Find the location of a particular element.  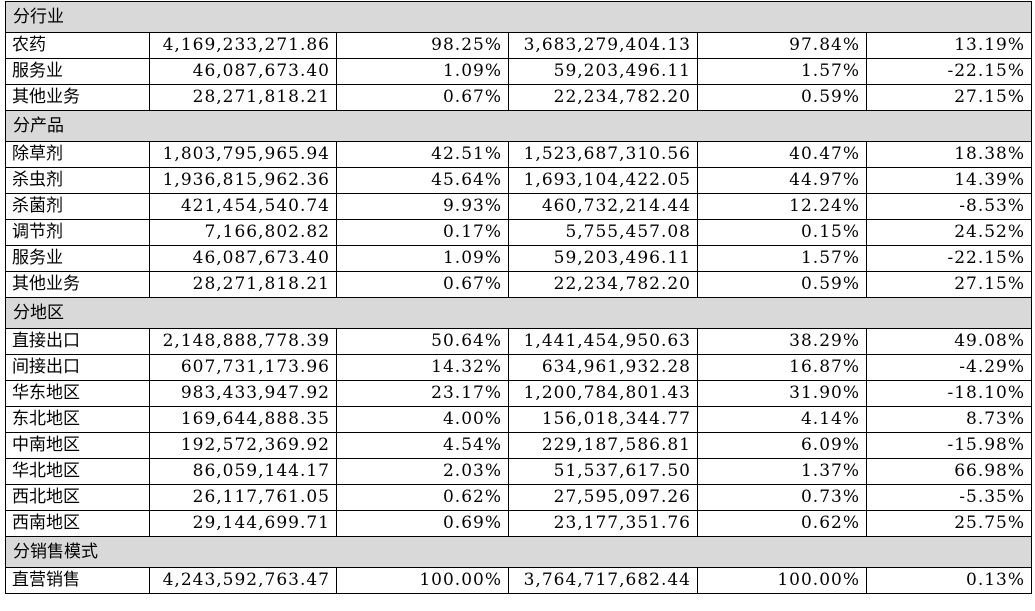

cost-cell: 634,961,932.28 is located at coordinates (603, 367).